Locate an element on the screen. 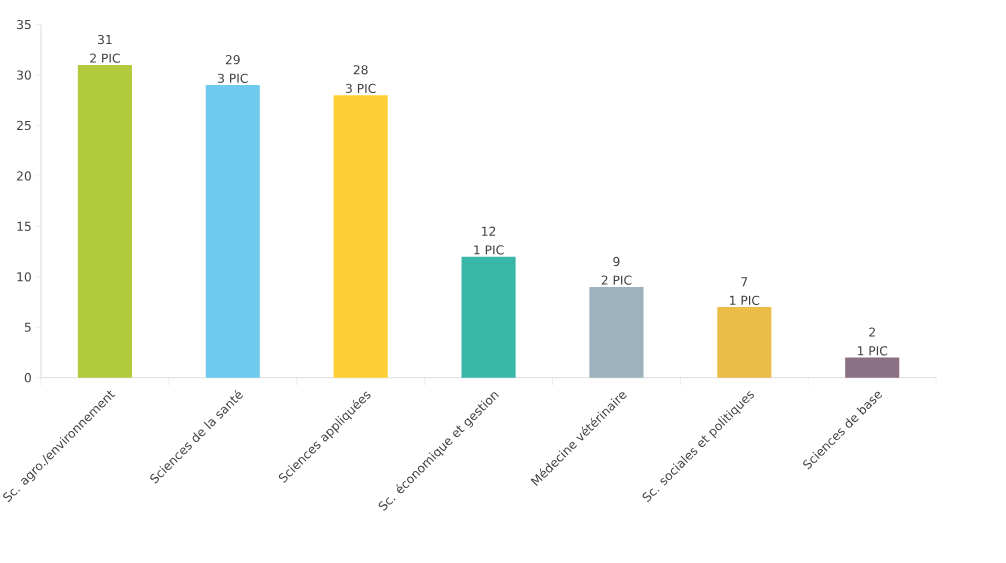  y-tick-label: 5 is located at coordinates (27, 327).